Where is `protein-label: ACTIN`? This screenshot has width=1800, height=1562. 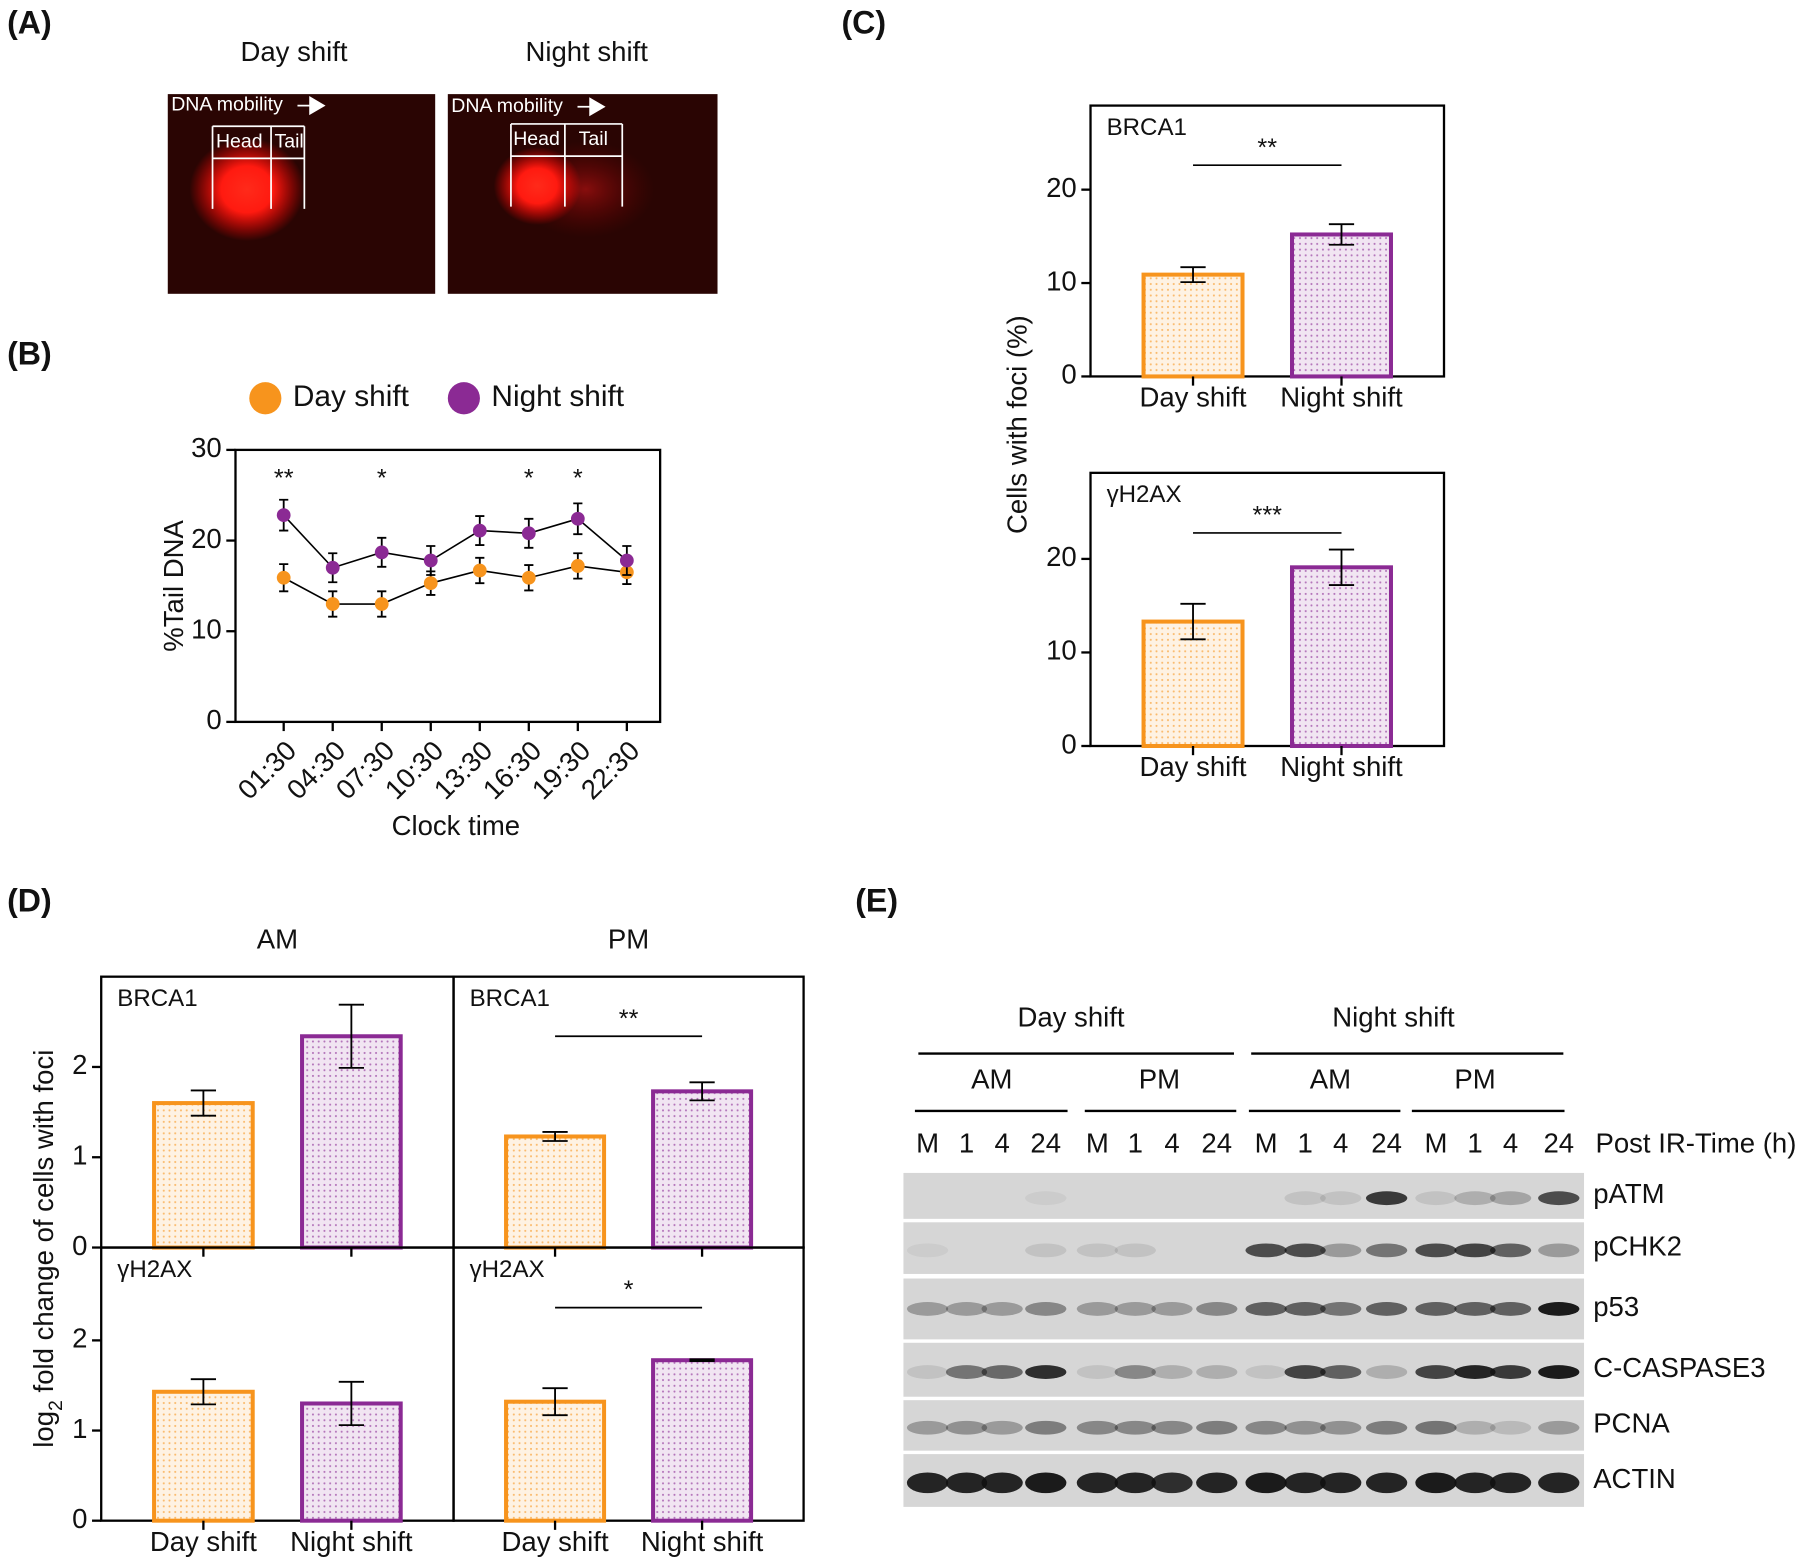 protein-label: ACTIN is located at coordinates (1634, 1478).